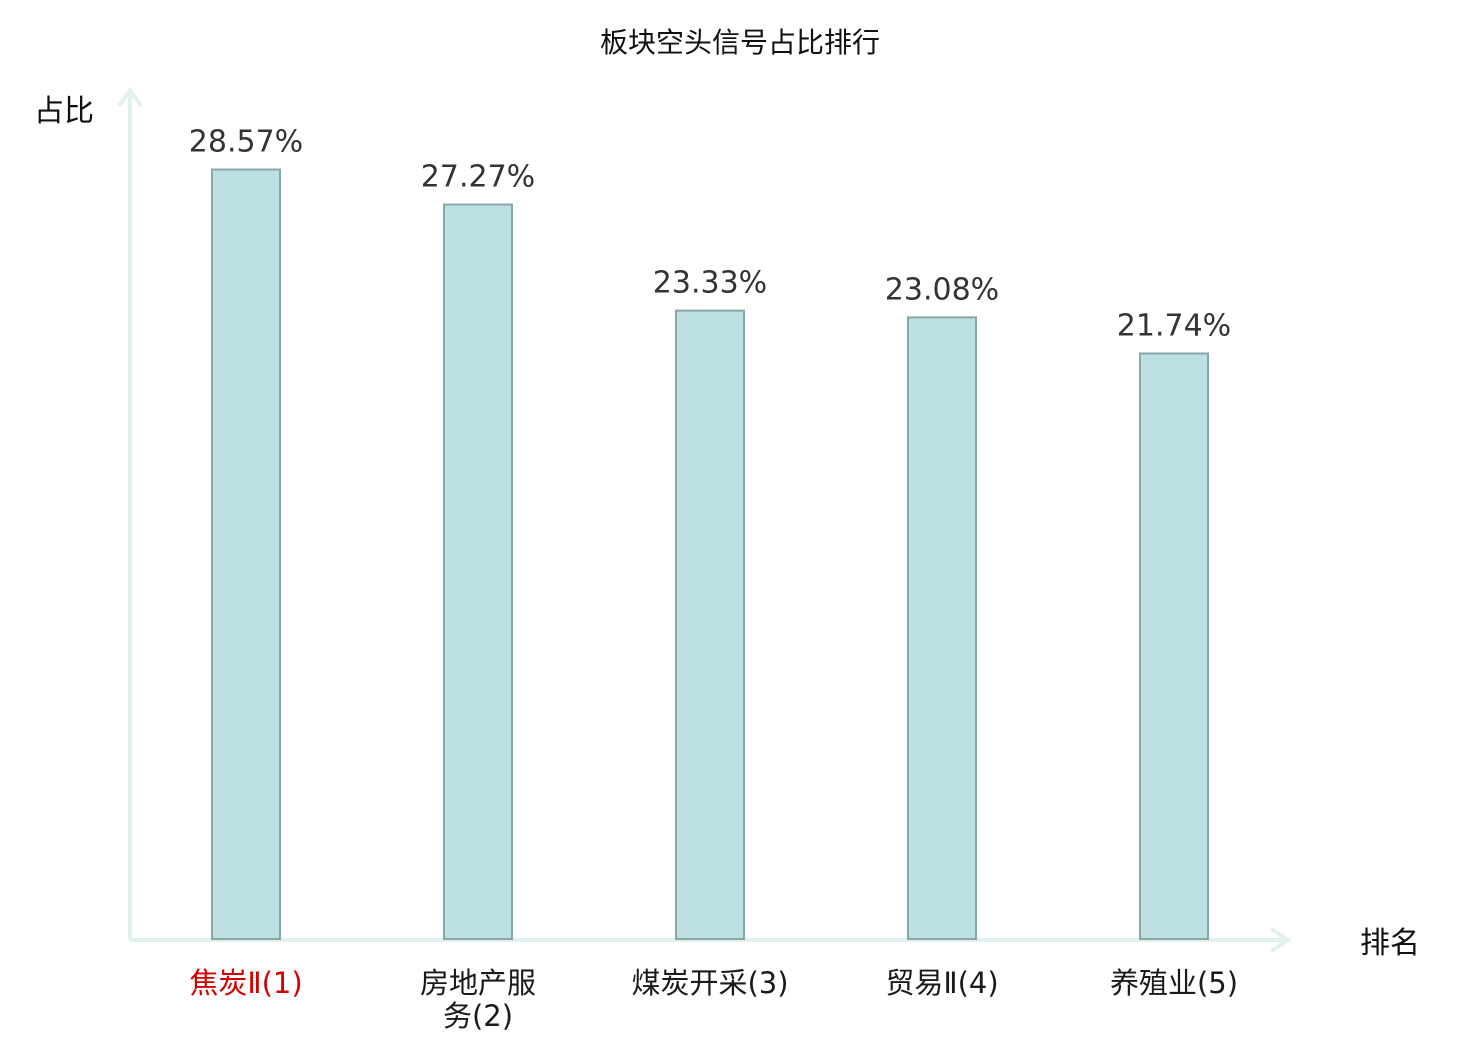 The image size is (1480, 1040). What do you see at coordinates (478, 177) in the screenshot?
I see `value-label-2: 27.27%` at bounding box center [478, 177].